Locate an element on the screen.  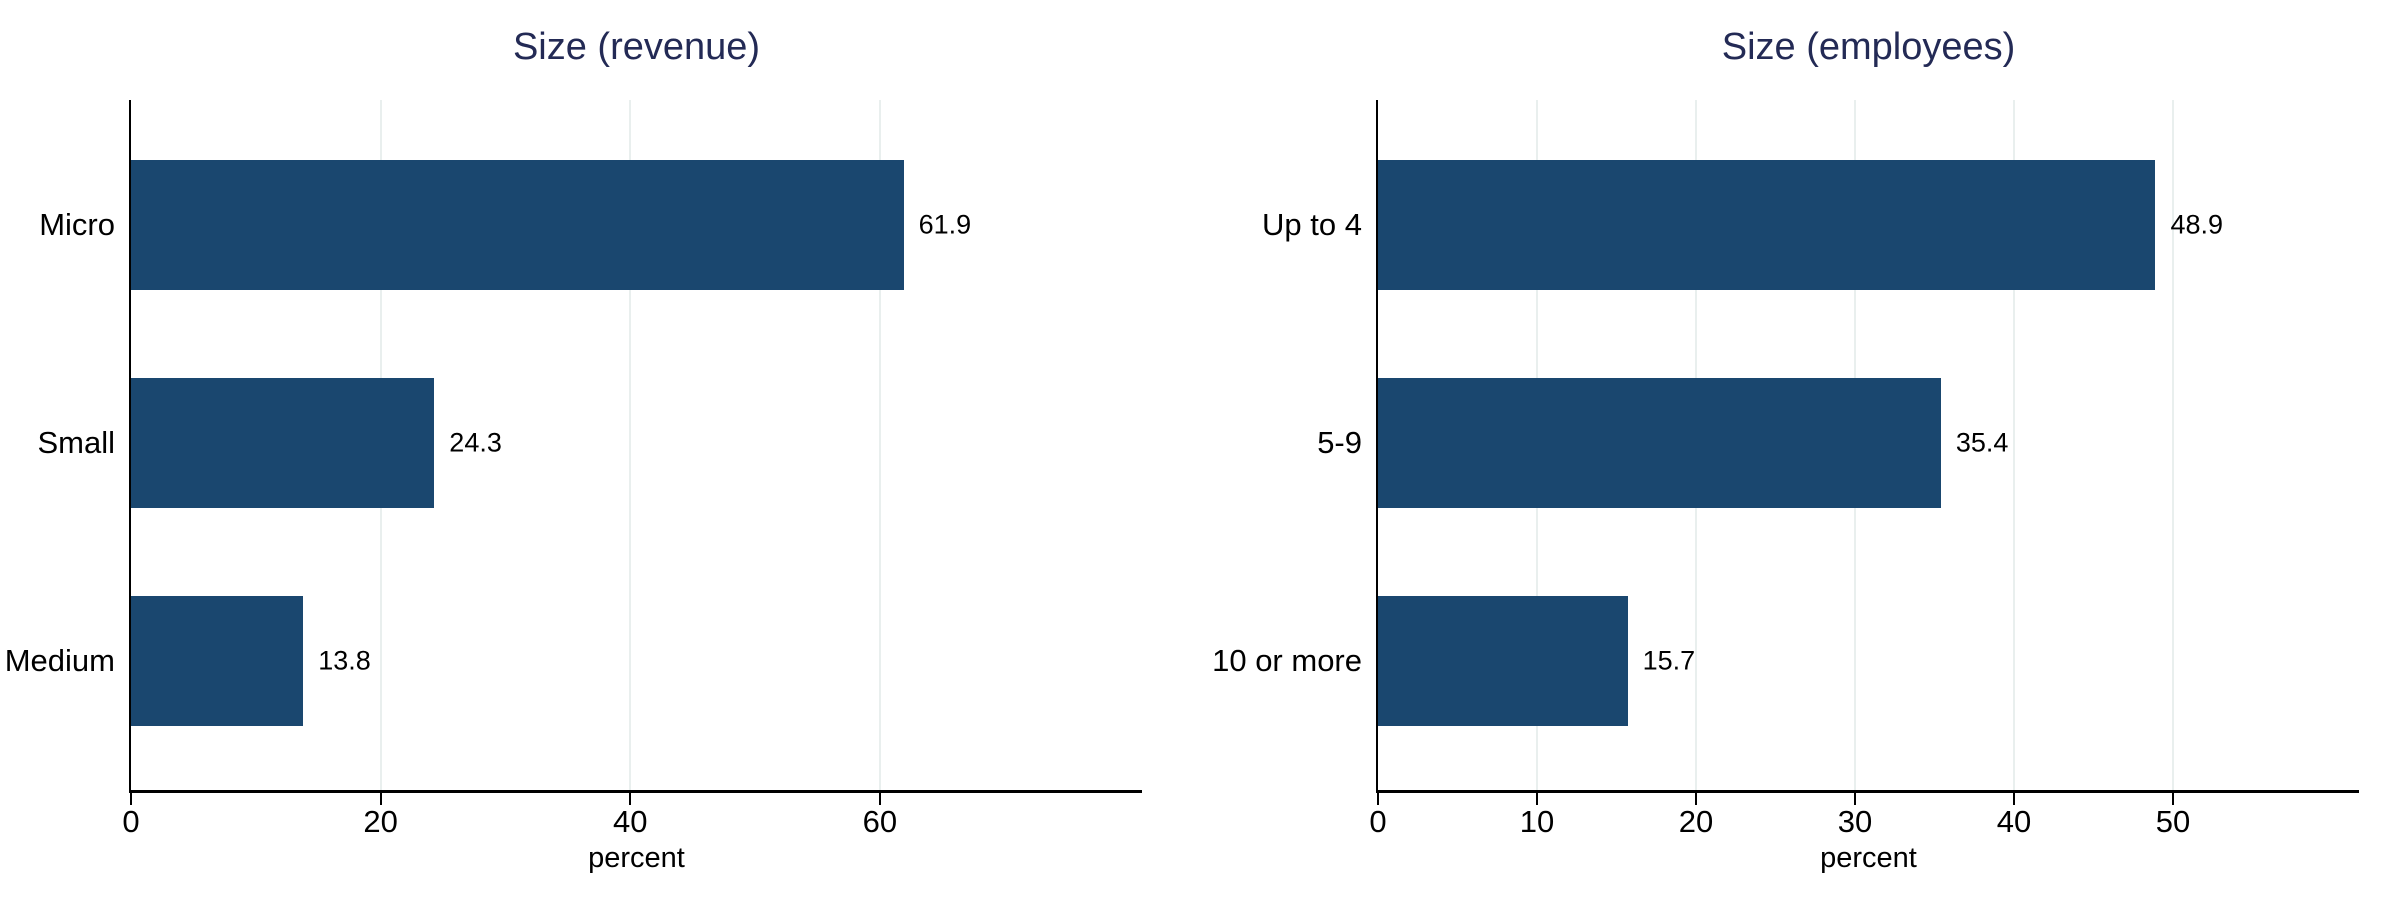
x-tick-label: 30 is located at coordinates (1855, 821).